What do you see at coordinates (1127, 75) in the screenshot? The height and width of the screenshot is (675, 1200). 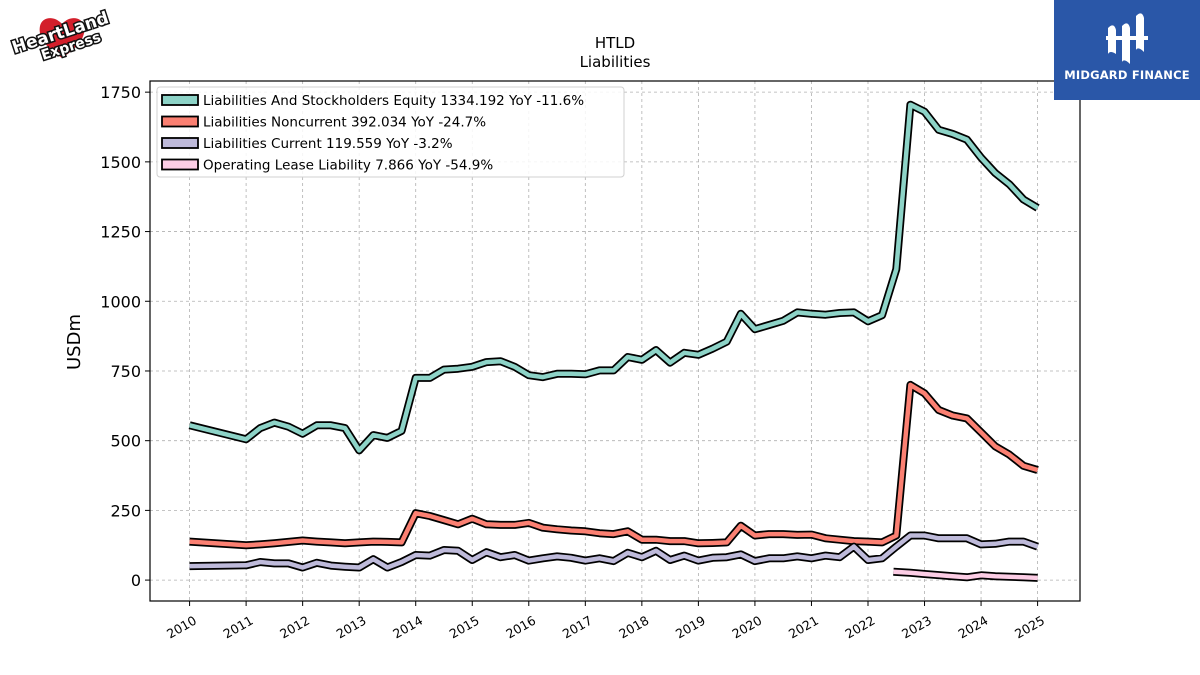 I see `midgard-finance-text: MIDGARD FINANCE` at bounding box center [1127, 75].